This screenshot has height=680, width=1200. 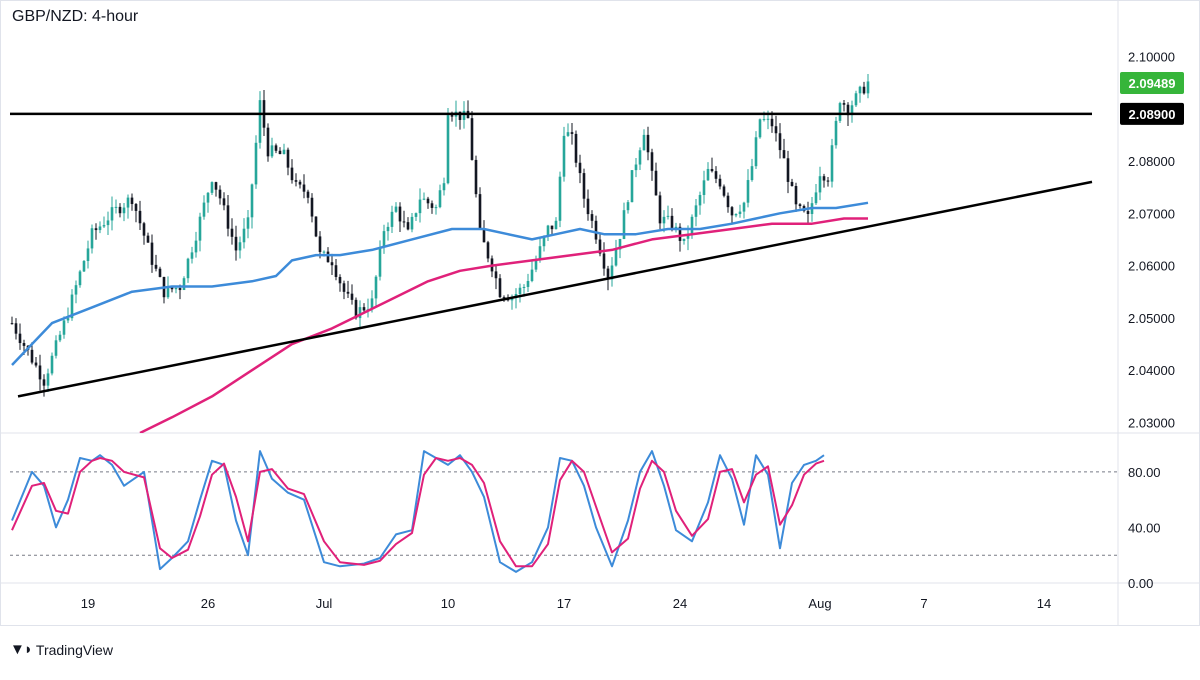 What do you see at coordinates (1151, 56) in the screenshot?
I see `price-tick-label: 2.10000` at bounding box center [1151, 56].